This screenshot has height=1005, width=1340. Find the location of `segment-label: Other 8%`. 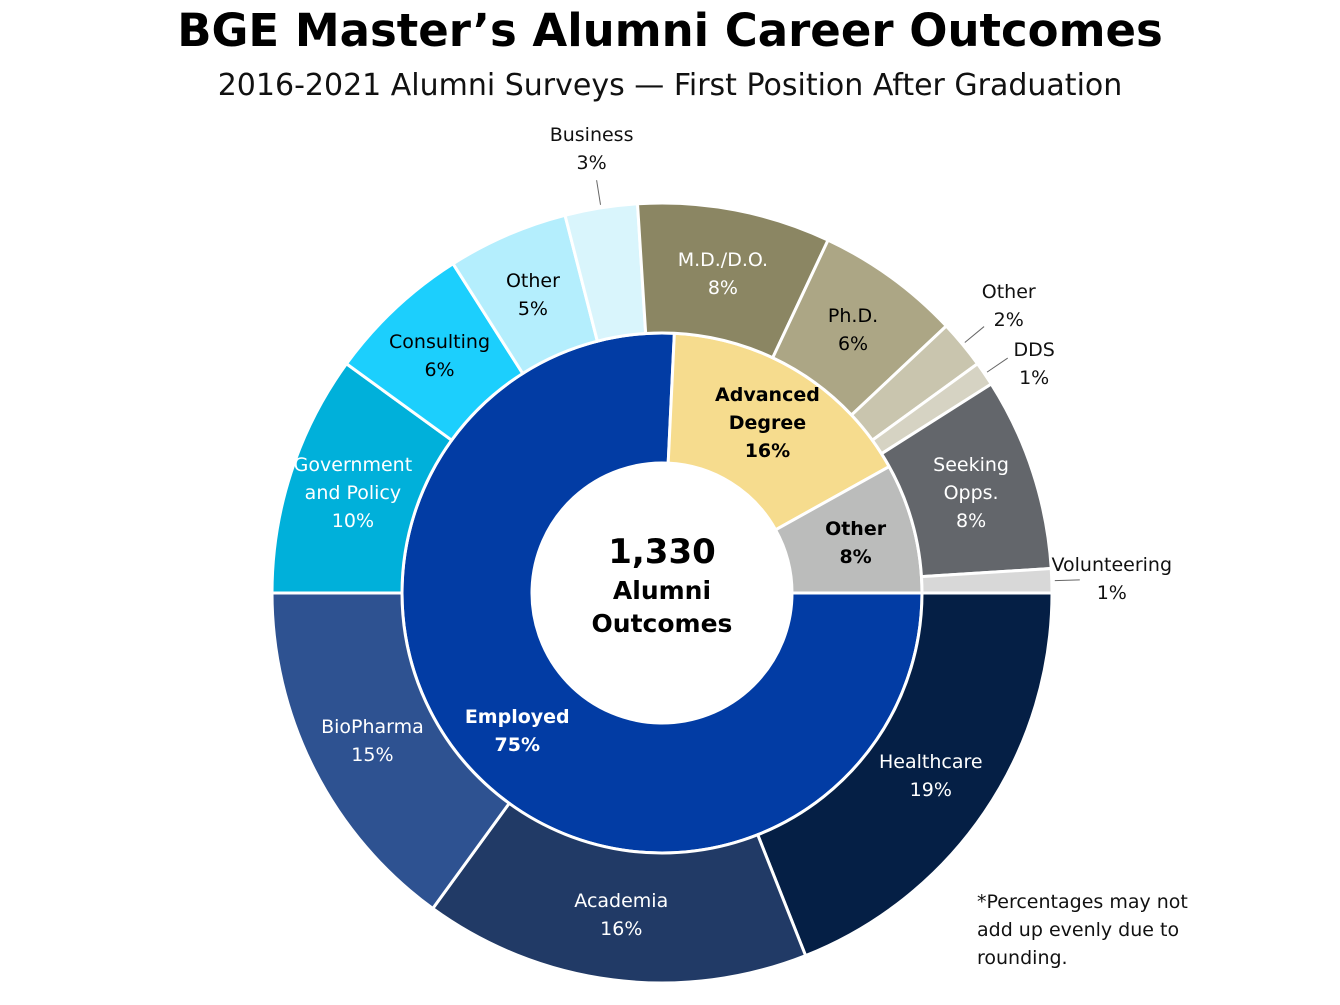

segment-label: Other 8% is located at coordinates (856, 543).